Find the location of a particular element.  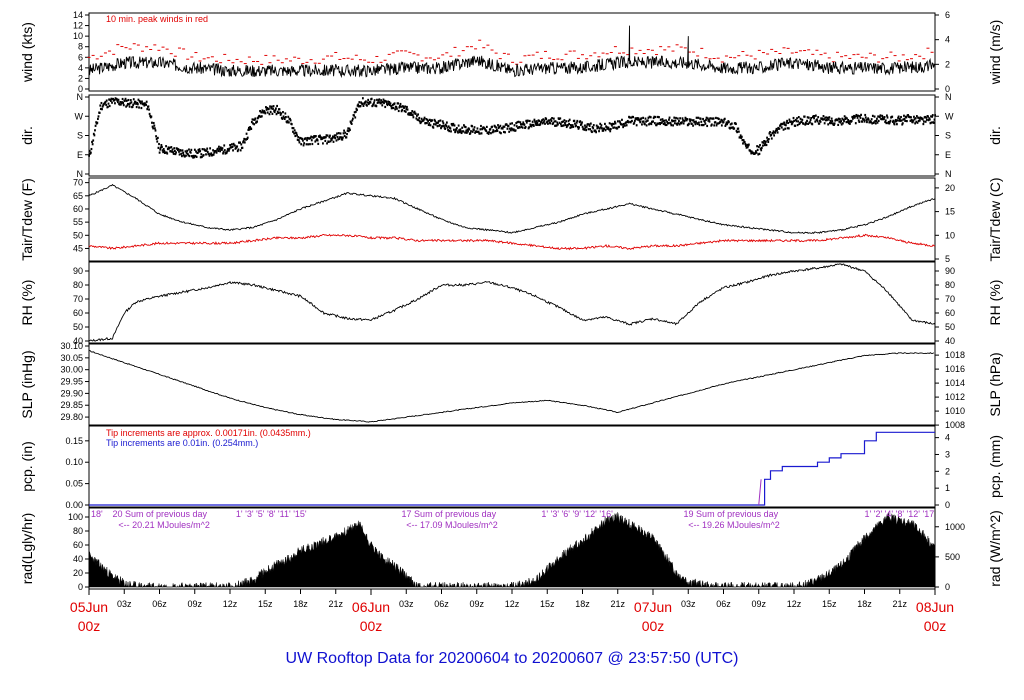

rad-right-tick-label: 500 is located at coordinates (952, 557).